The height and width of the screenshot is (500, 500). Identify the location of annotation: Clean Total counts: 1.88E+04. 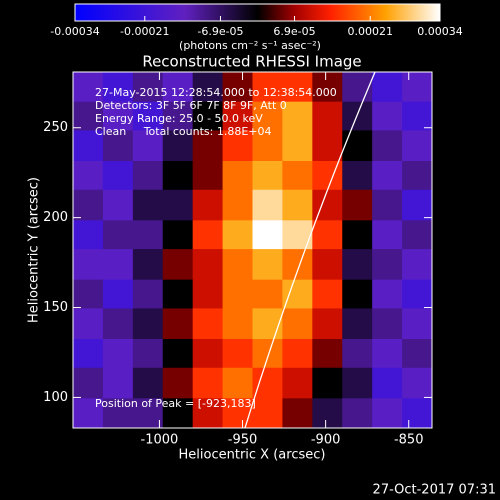
(183, 131).